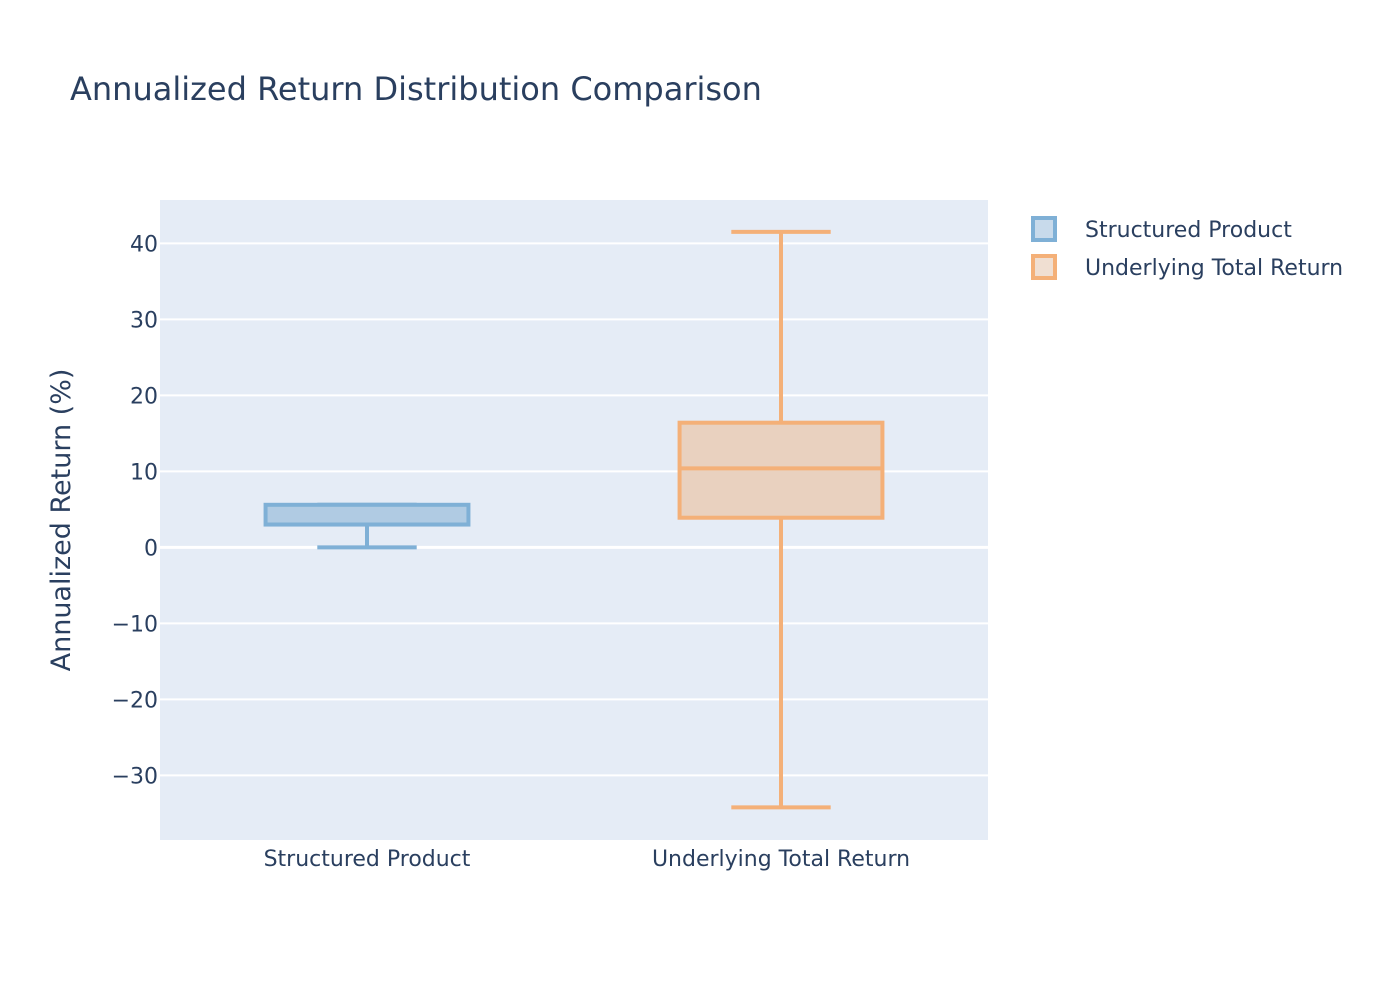 This screenshot has height=1004, width=1400. What do you see at coordinates (144, 244) in the screenshot?
I see `y-tick-label: 40` at bounding box center [144, 244].